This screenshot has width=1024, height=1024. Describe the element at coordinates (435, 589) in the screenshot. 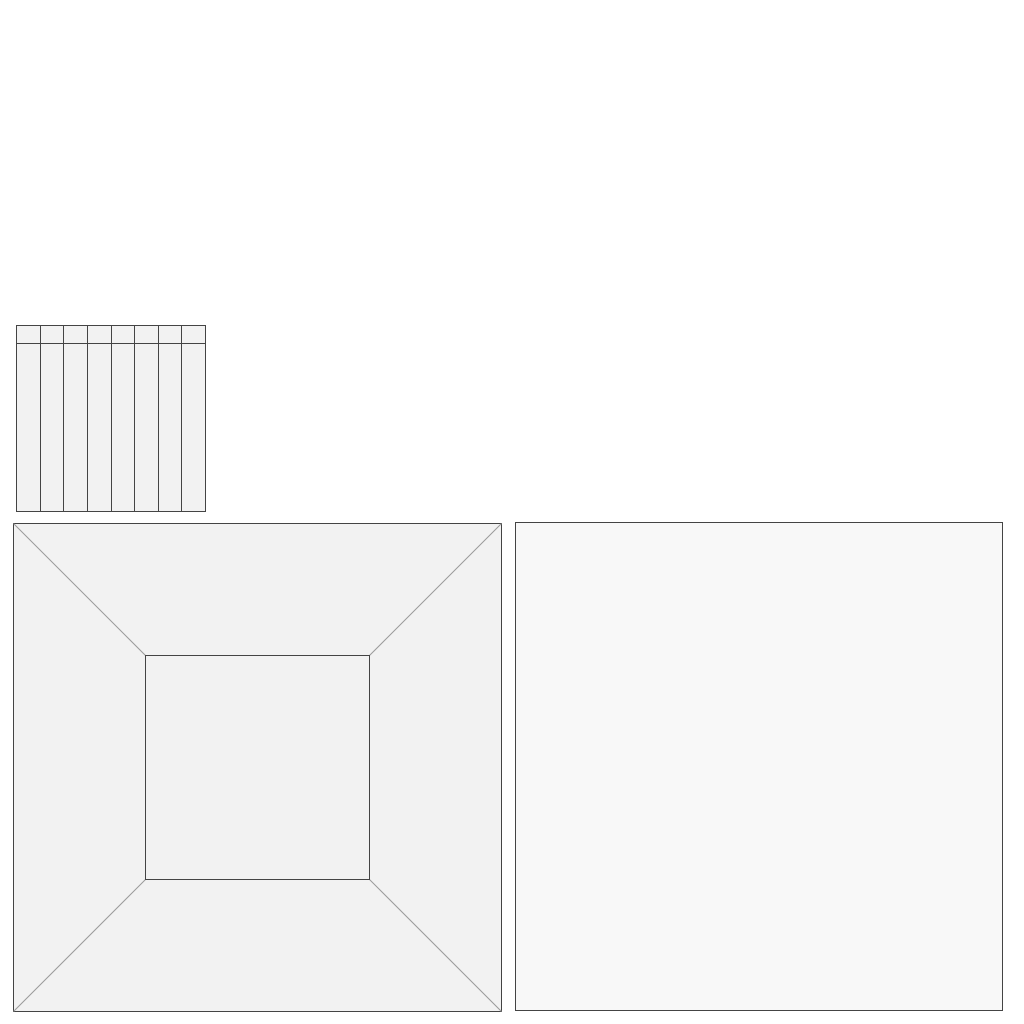

I see `room-diagonal-top-right` at that location.